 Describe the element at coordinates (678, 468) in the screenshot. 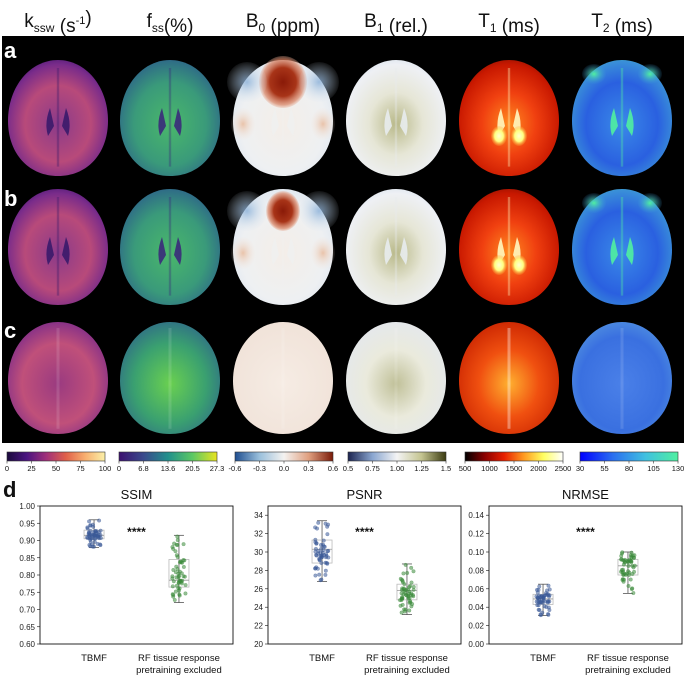

I see `colorbar-tick: 130` at that location.